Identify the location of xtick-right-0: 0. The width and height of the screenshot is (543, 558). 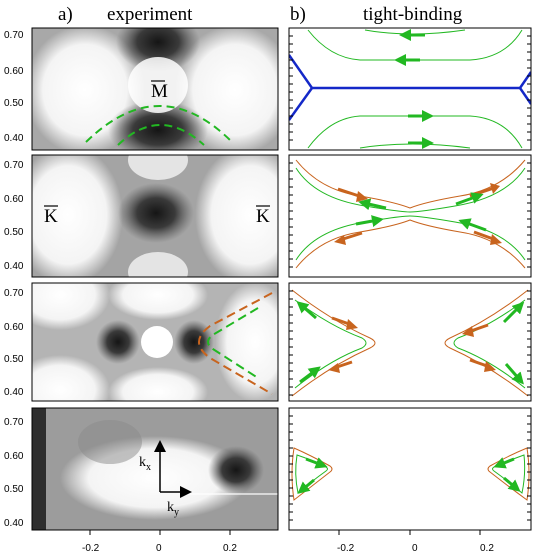
(415, 548).